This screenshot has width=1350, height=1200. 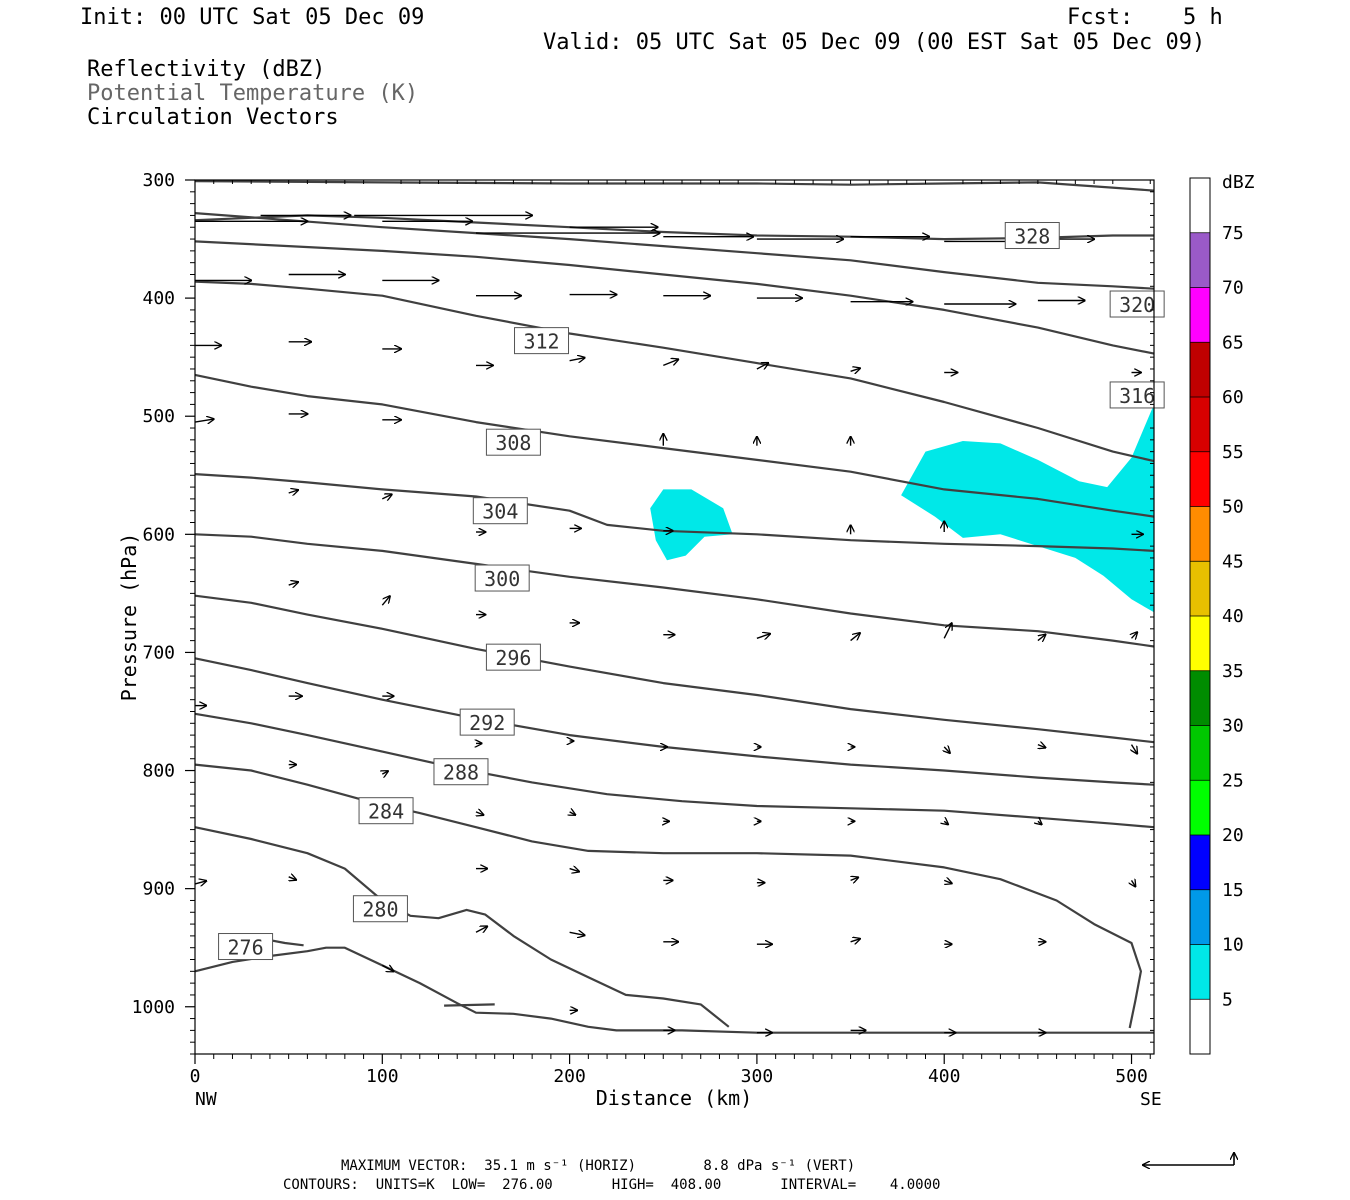 I want to click on colorbar-label: 75, so click(x=1233, y=233).